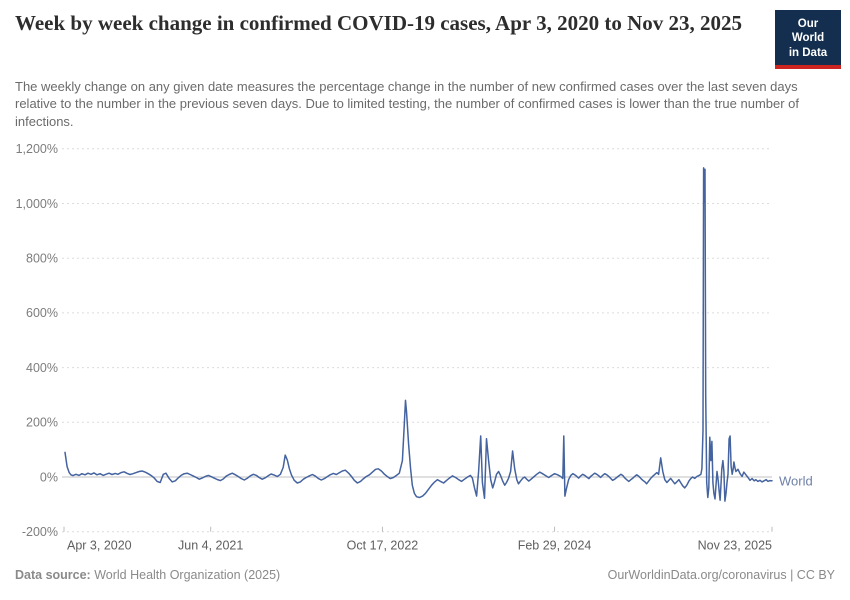 This screenshot has height=600, width=850. Describe the element at coordinates (40, 532) in the screenshot. I see `y-axis-tick-label: -200%` at that location.